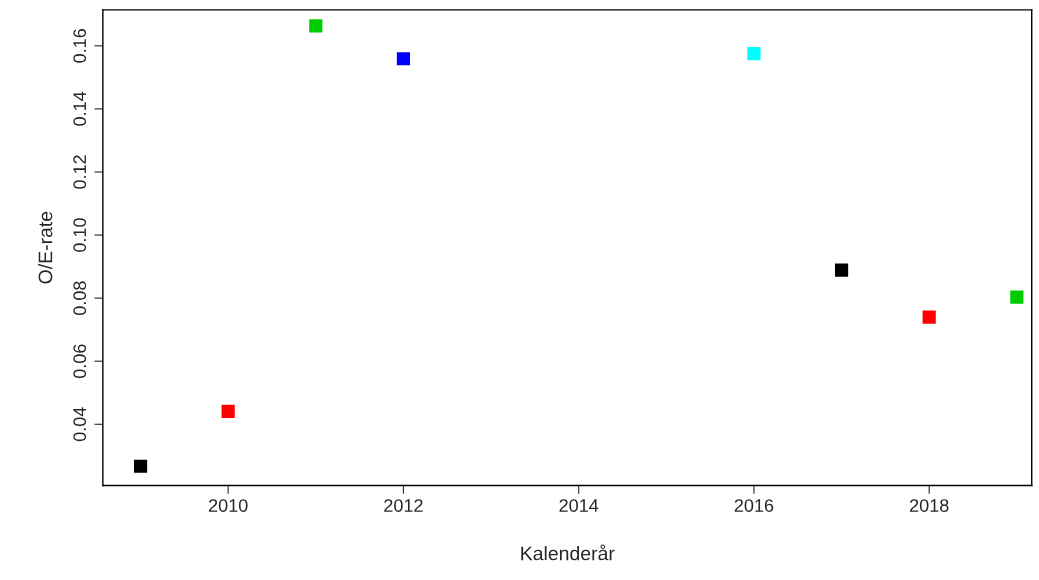  What do you see at coordinates (80, 298) in the screenshot?
I see `y-tick-label: 0.08` at bounding box center [80, 298].